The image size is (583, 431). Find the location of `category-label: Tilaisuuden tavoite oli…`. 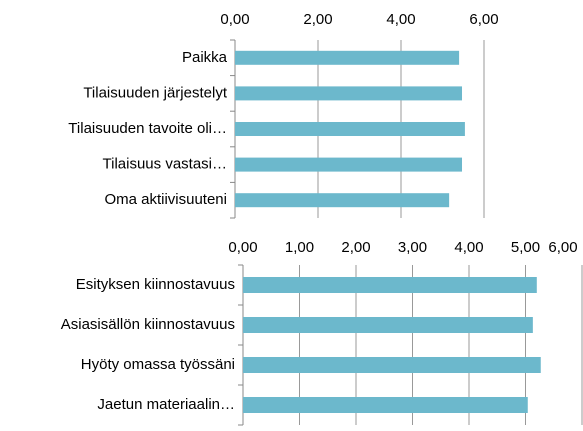

category-label: Tilaisuuden tavoite oli… is located at coordinates (147, 128).